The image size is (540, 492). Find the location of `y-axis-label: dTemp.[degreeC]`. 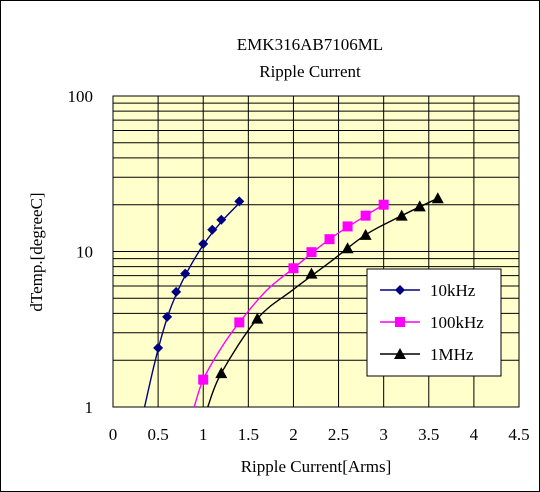

y-axis-label: dTemp.[degreeC] is located at coordinates (36, 251).